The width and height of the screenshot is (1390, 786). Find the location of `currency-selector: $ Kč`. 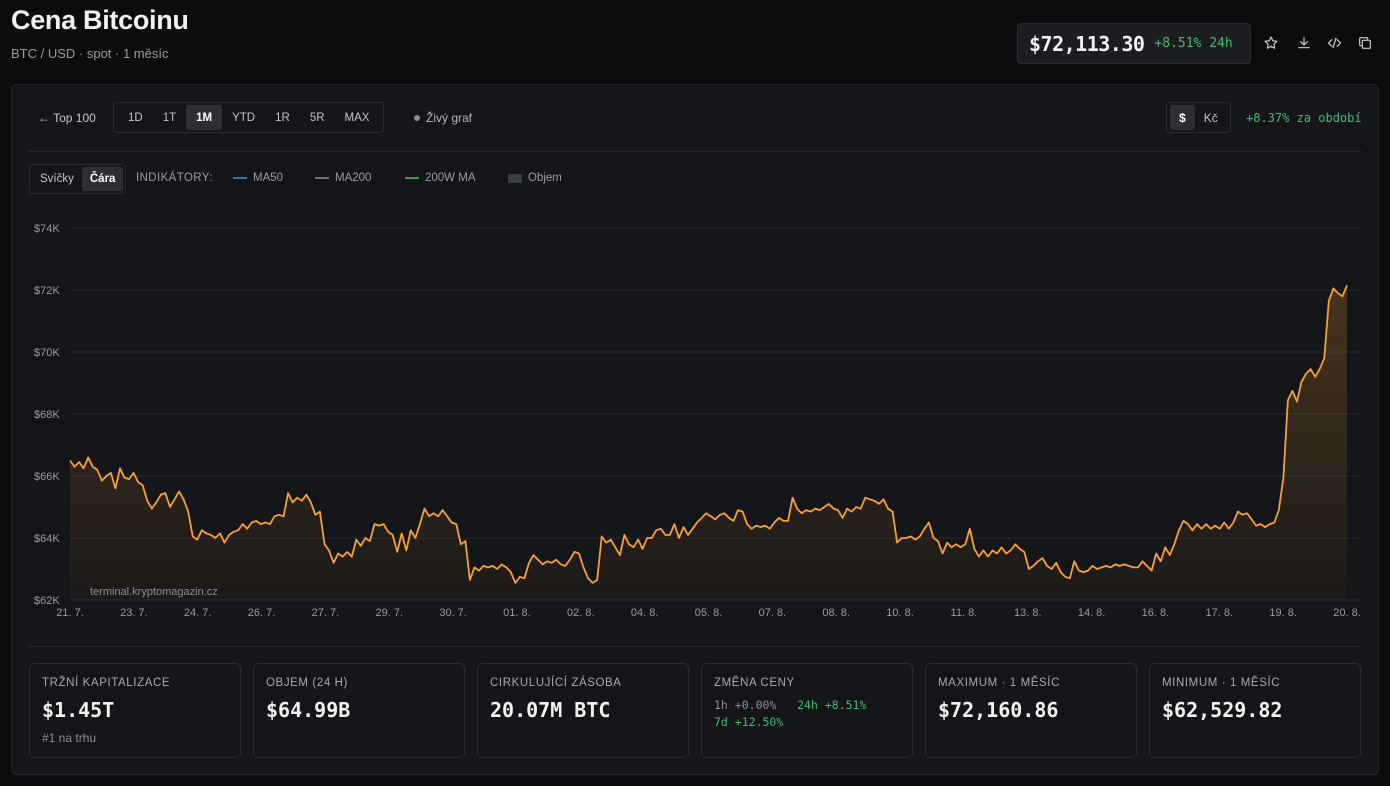

currency-selector: $ Kč is located at coordinates (1198, 117).